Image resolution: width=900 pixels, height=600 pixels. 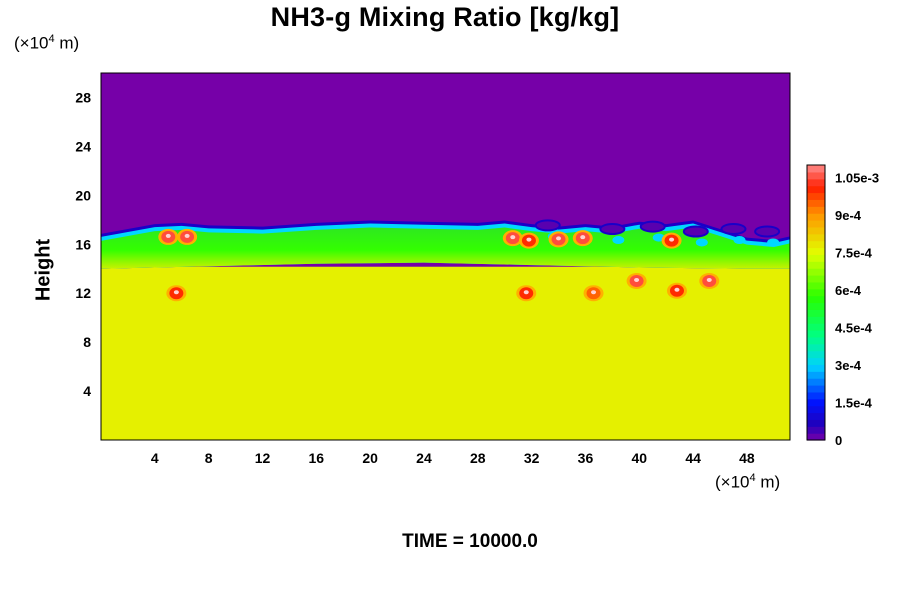 What do you see at coordinates (83, 97) in the screenshot?
I see `y-tick-label: 28` at bounding box center [83, 97].